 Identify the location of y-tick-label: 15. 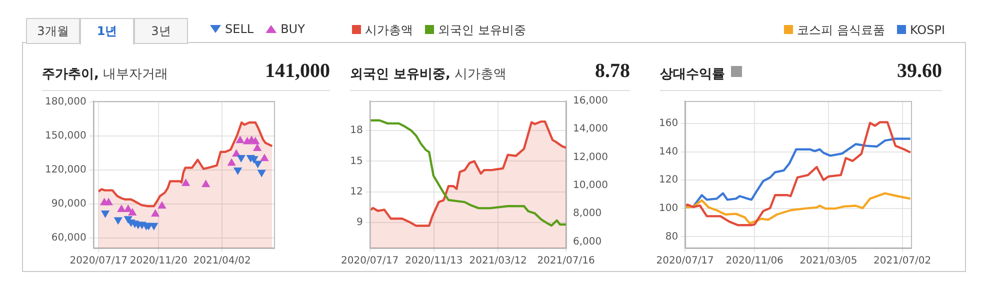
(356, 161).